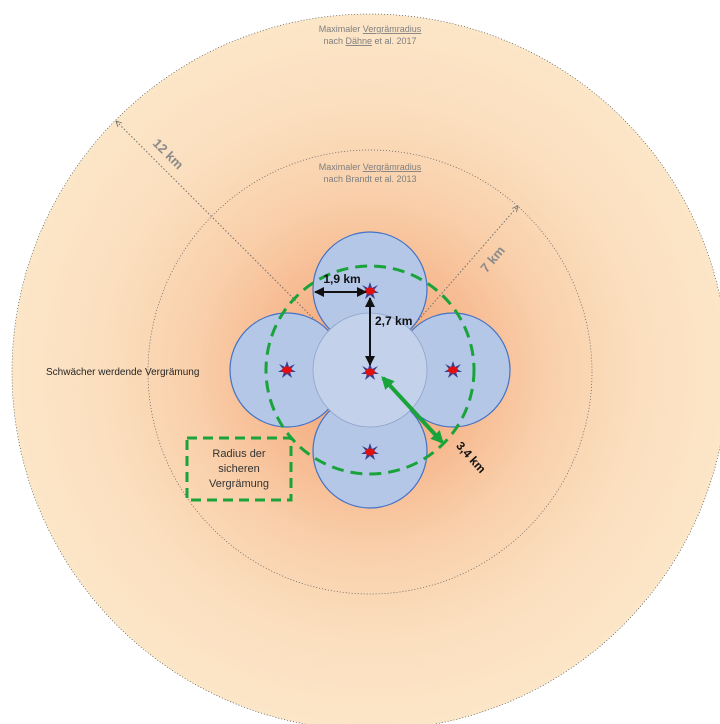 The height and width of the screenshot is (724, 720). I want to click on outer-radius-label-line1: Maximaler Vergrämradius, so click(370, 29).